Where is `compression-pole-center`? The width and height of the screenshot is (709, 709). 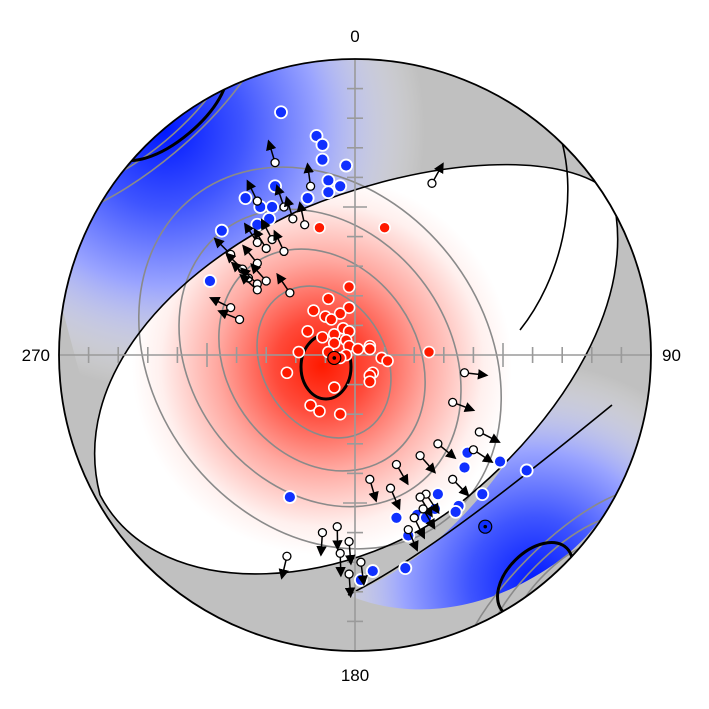 compression-pole-center is located at coordinates (334, 358).